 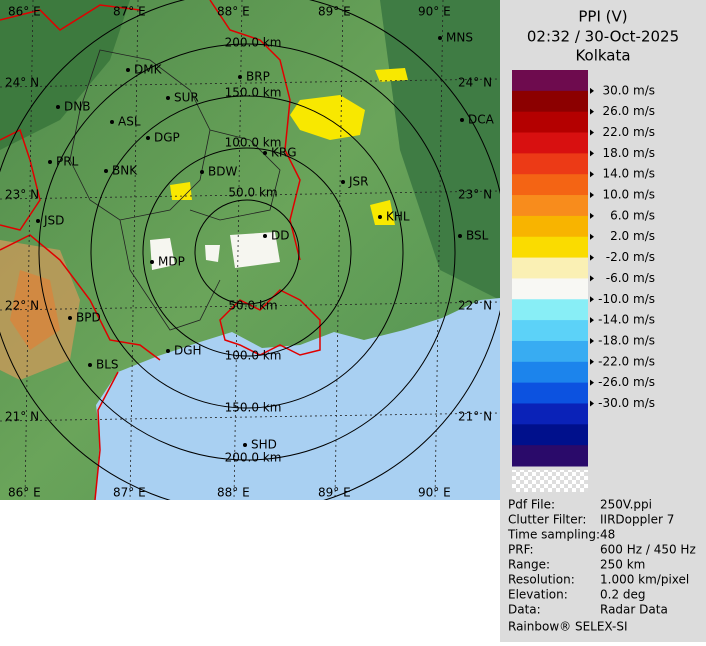 I want to click on hills, so click(x=65, y=75).